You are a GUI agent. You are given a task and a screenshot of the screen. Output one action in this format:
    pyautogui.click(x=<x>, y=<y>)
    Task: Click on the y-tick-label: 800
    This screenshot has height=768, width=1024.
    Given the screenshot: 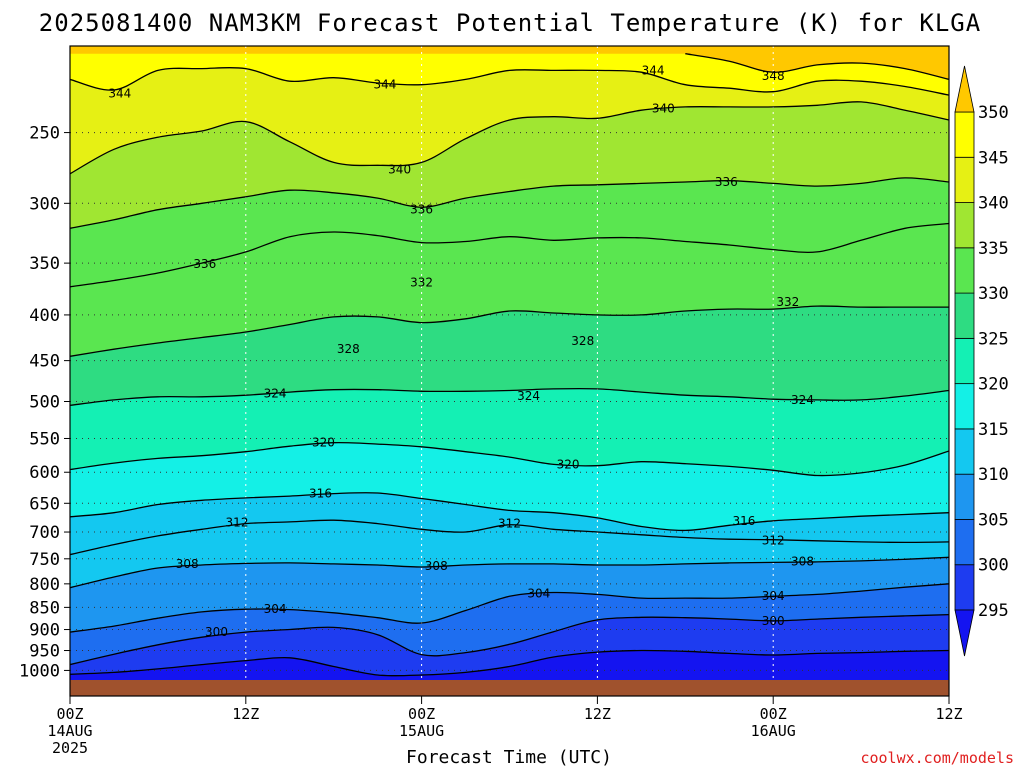 What is the action you would take?
    pyautogui.click(x=44, y=585)
    